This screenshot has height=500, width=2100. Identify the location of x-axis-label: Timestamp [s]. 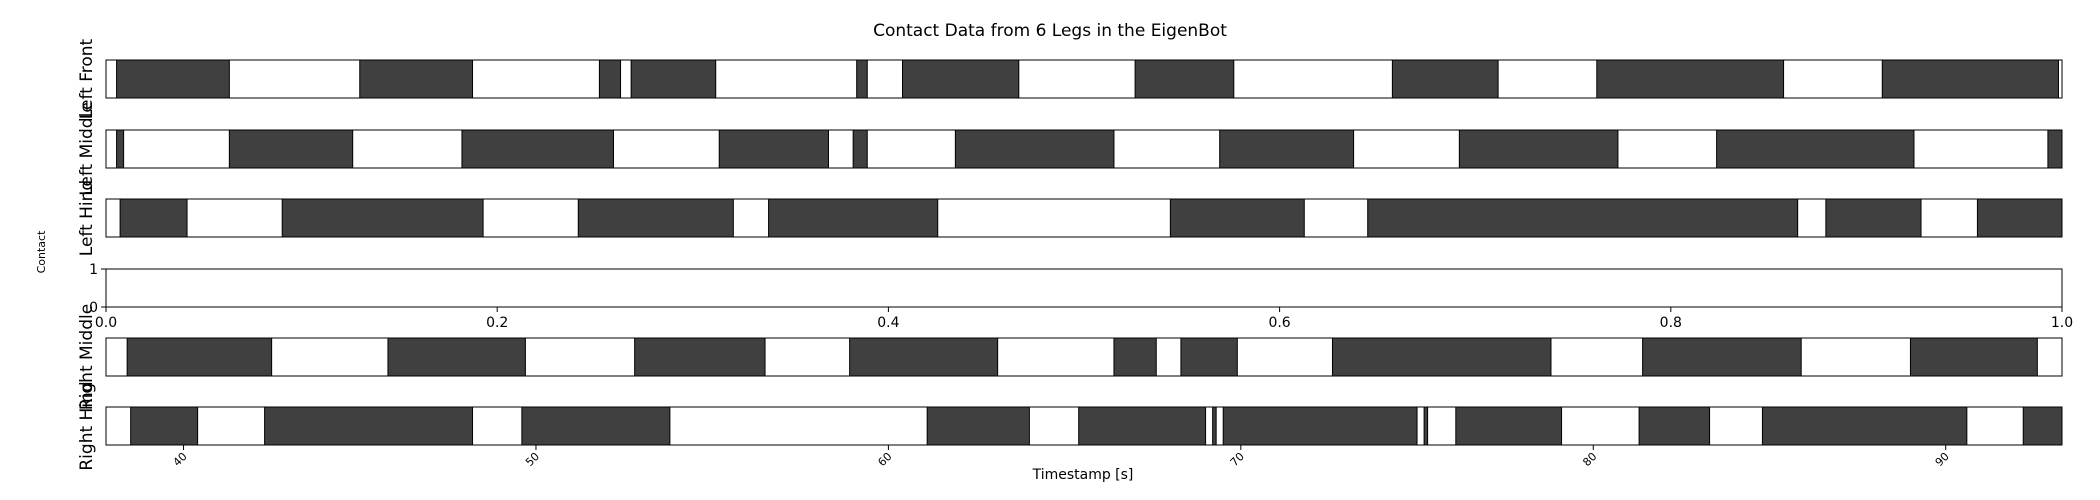
(1083, 475).